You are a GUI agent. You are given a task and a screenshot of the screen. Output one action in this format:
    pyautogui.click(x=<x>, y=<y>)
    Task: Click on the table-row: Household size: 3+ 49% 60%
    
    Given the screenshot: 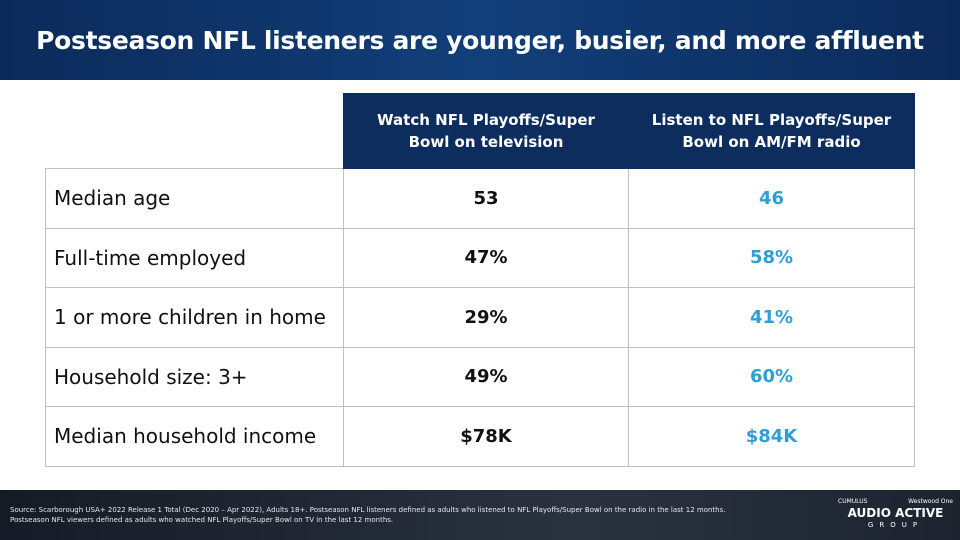 What is the action you would take?
    pyautogui.click(x=480, y=376)
    